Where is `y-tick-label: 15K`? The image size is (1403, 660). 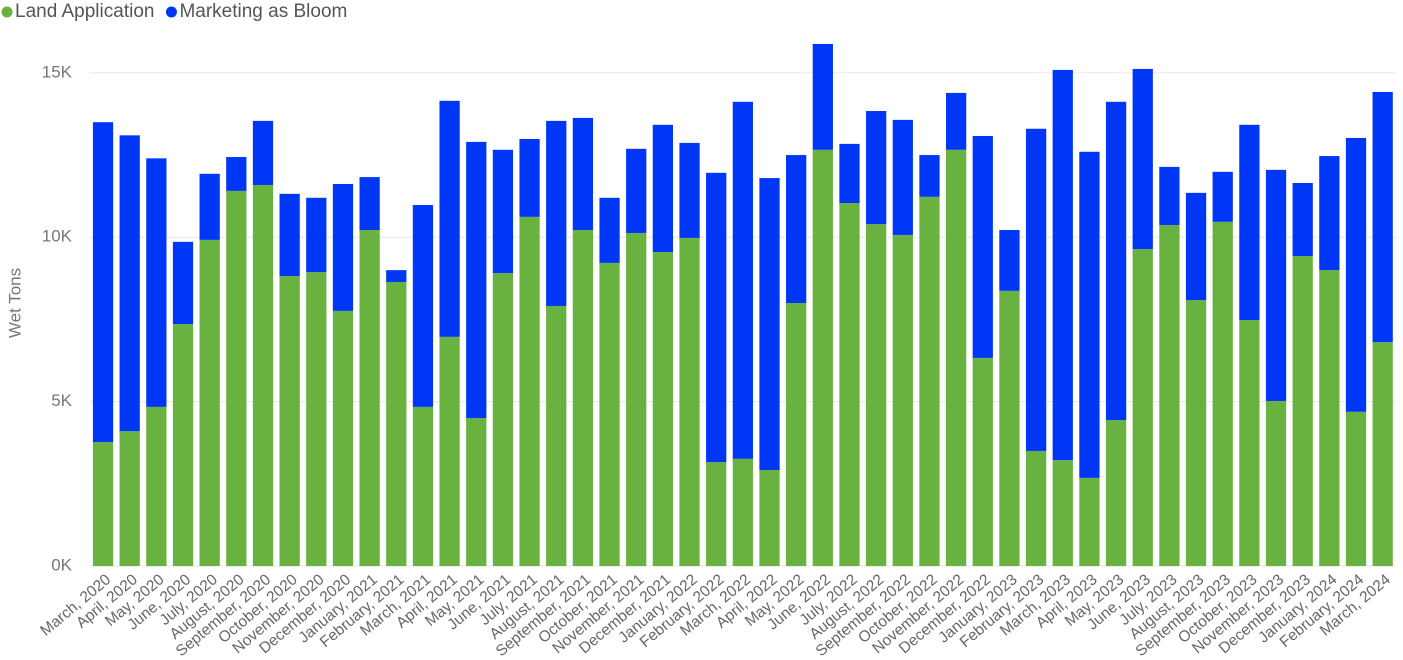
y-tick-label: 15K is located at coordinates (57, 71).